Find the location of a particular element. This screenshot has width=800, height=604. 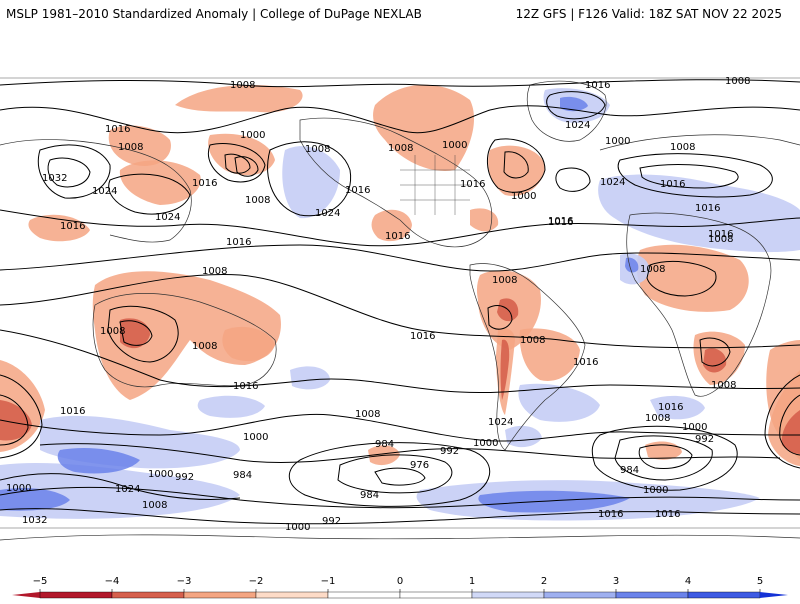

isobar-west-sa-low-inner is located at coordinates (14, 420).